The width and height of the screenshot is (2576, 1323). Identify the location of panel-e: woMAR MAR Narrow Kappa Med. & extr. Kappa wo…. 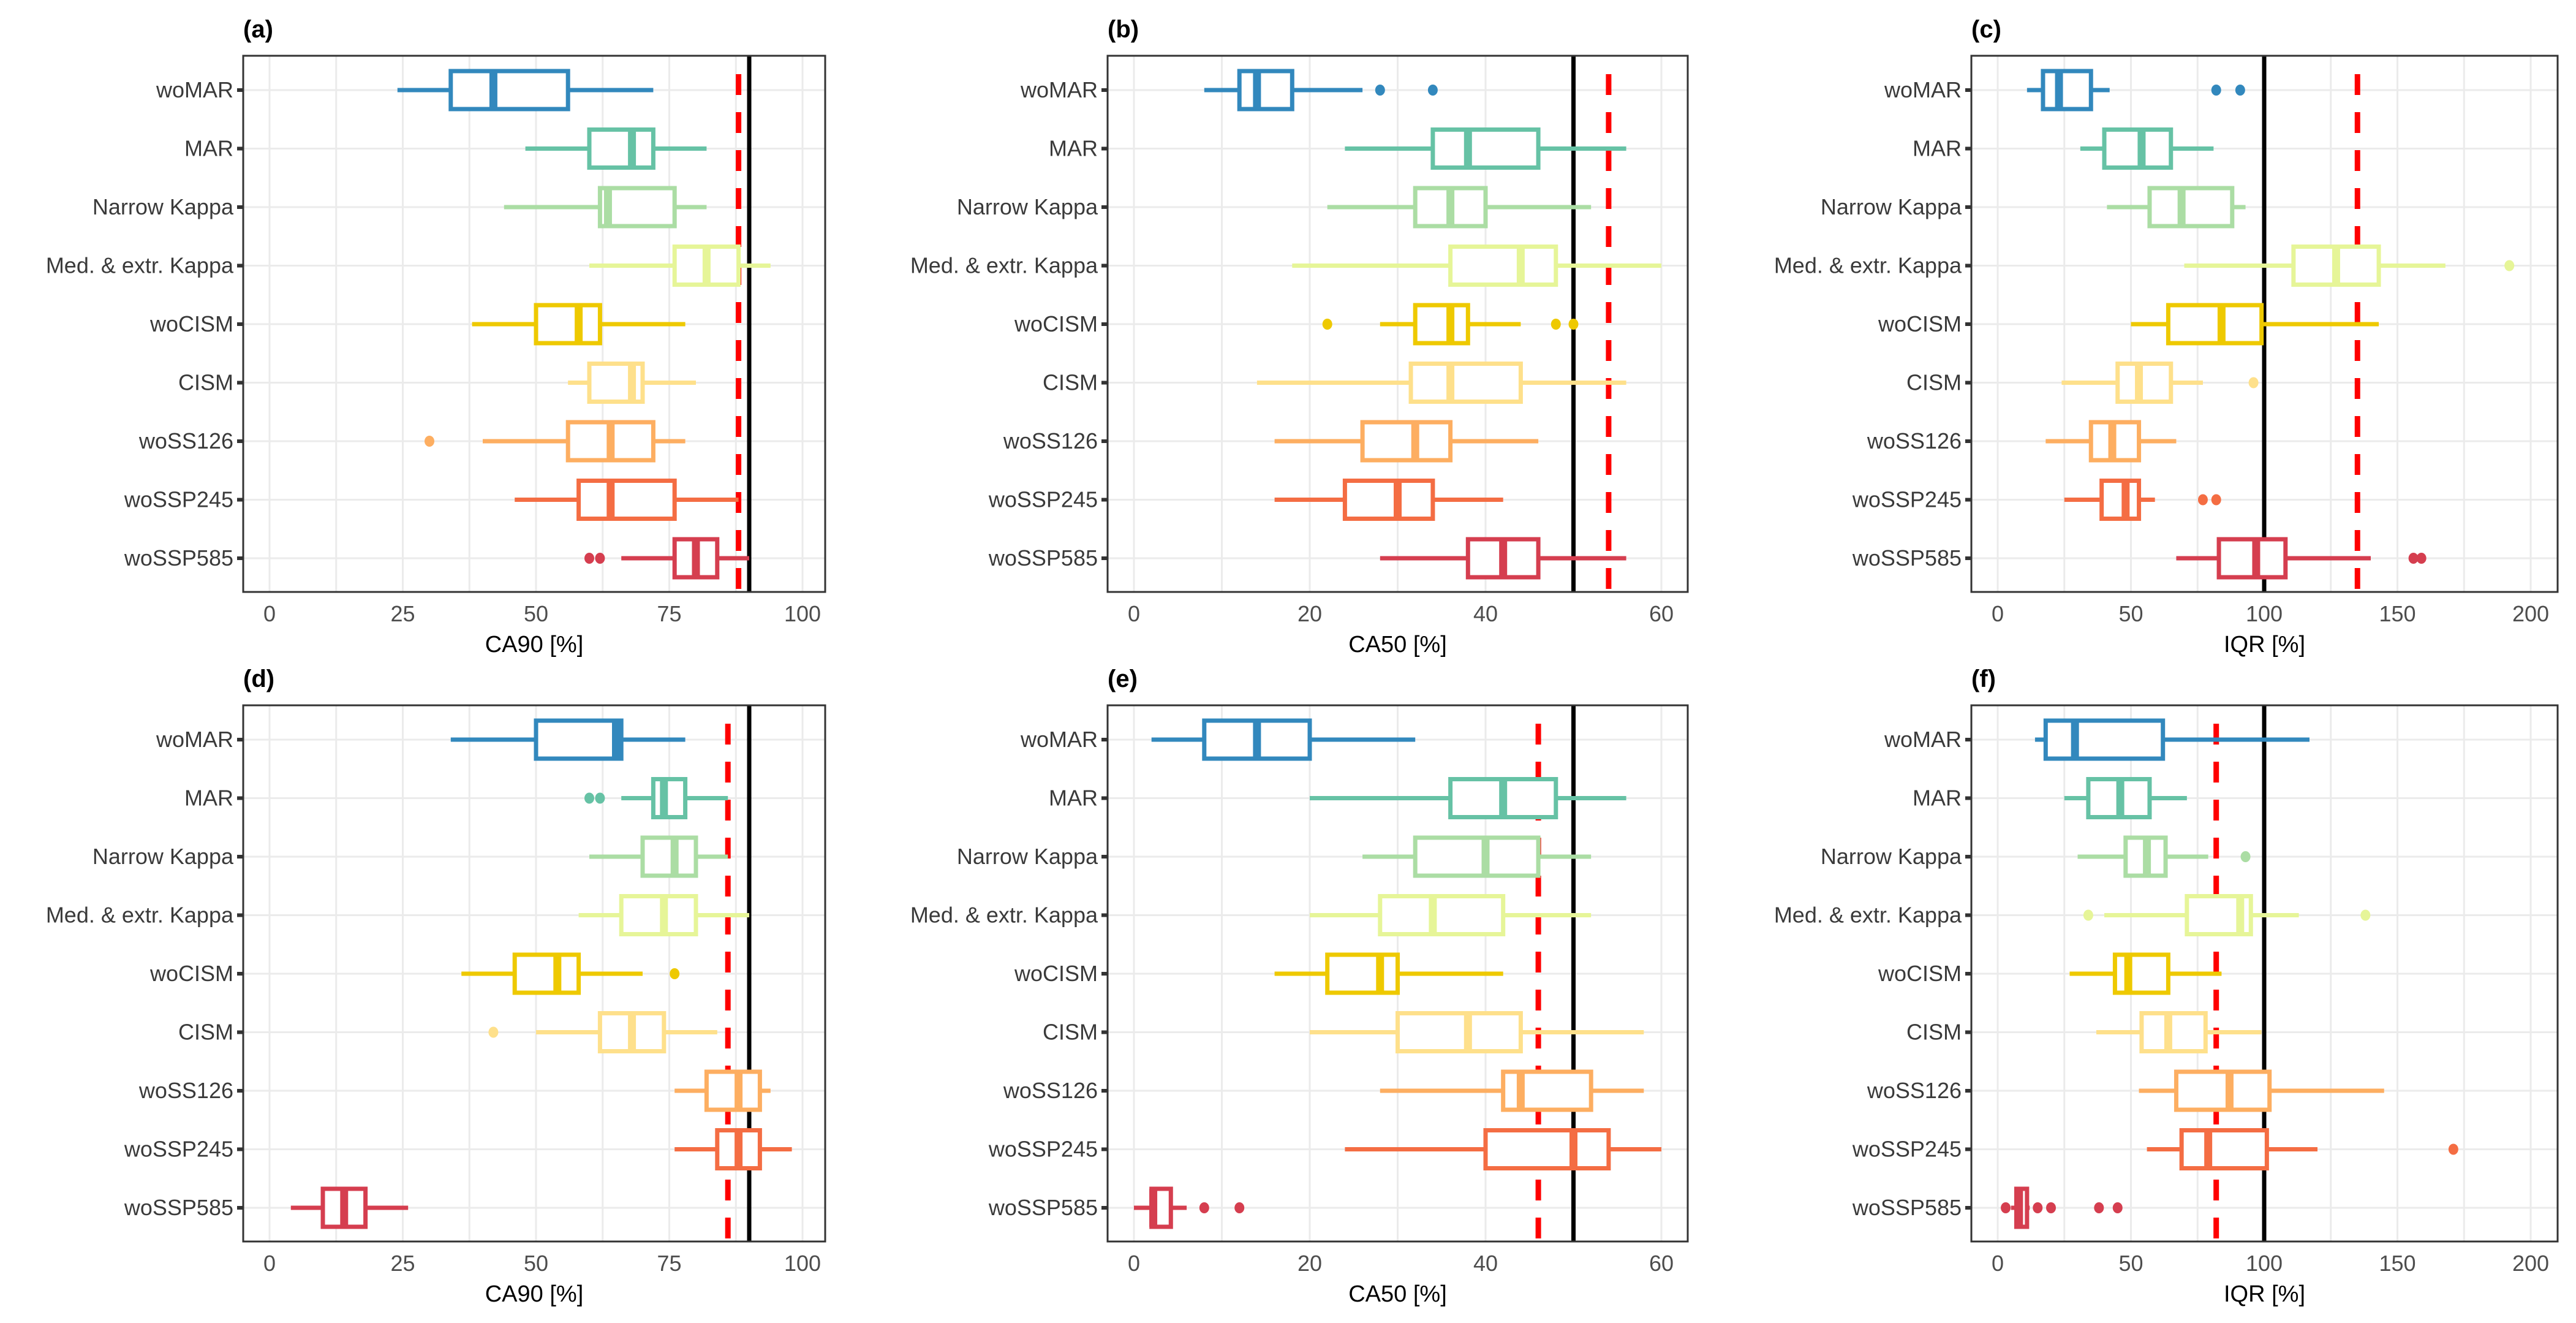
(1299, 986).